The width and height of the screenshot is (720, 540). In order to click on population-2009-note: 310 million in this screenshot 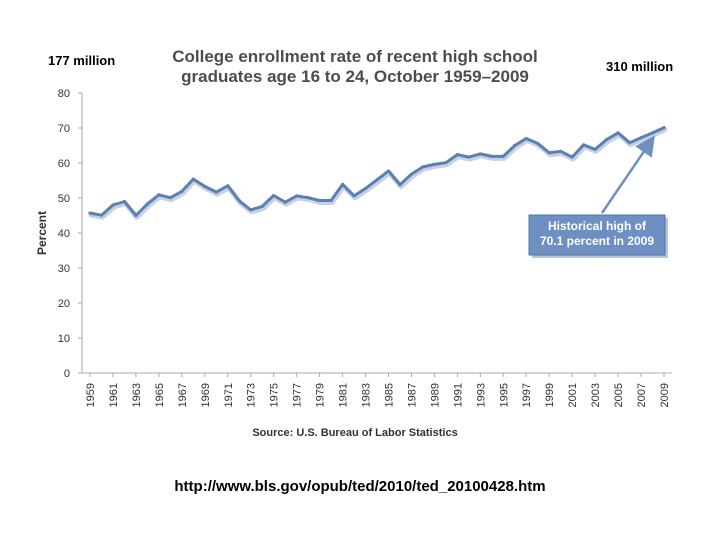, I will do `click(640, 66)`.